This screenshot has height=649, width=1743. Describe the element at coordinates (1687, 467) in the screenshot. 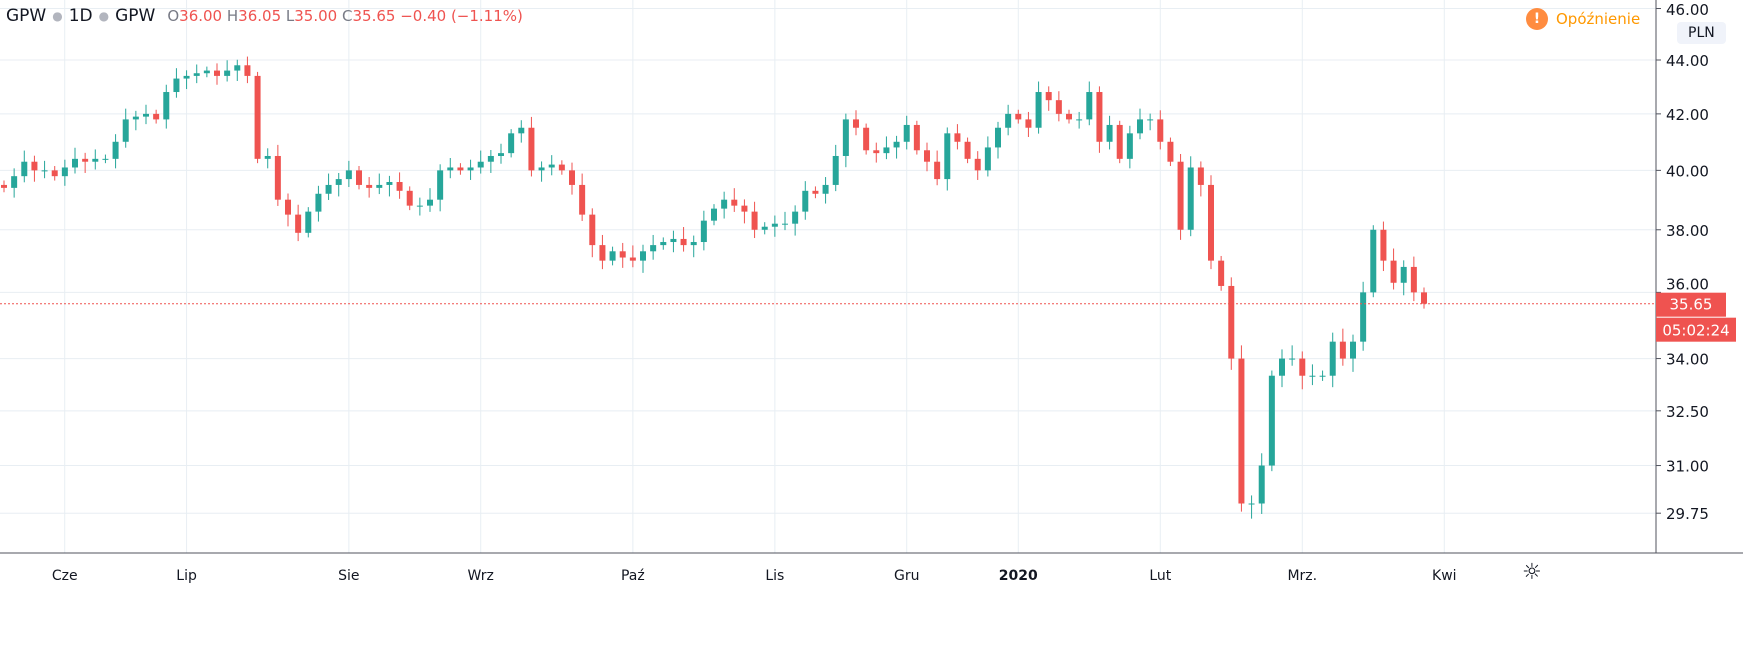

I see `price-tick-label: 31.00` at that location.